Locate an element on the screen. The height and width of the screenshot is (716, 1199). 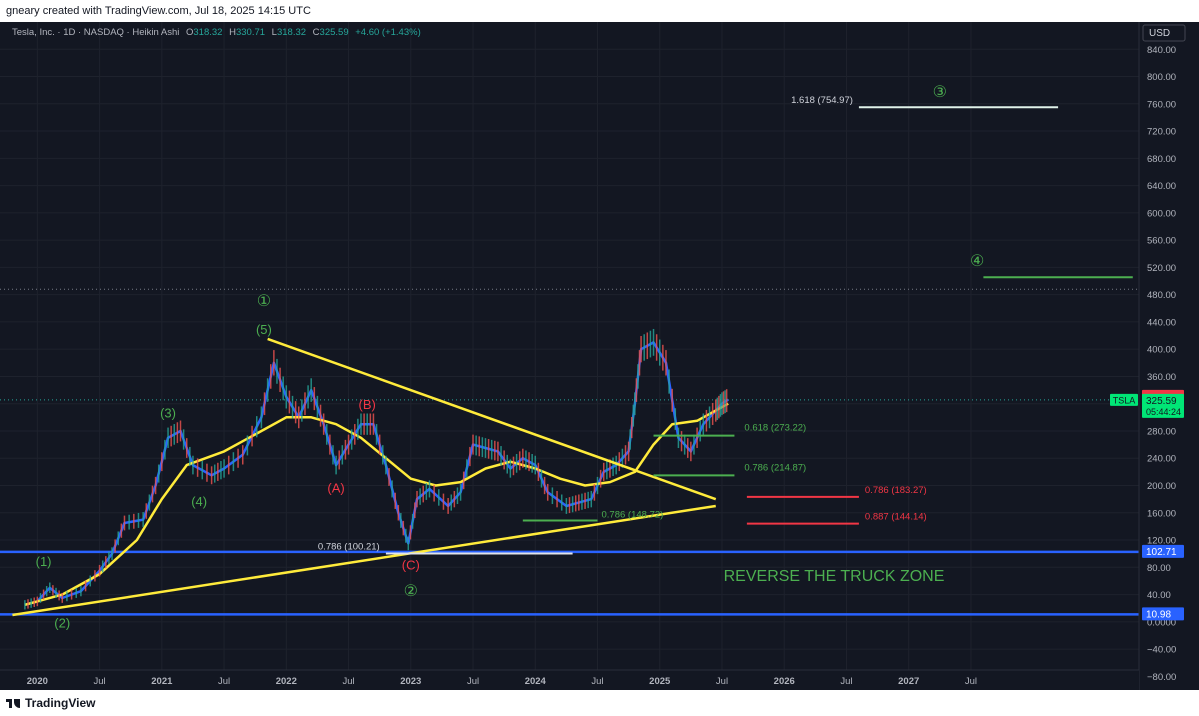
x-tick-label: 2023 is located at coordinates (410, 681).